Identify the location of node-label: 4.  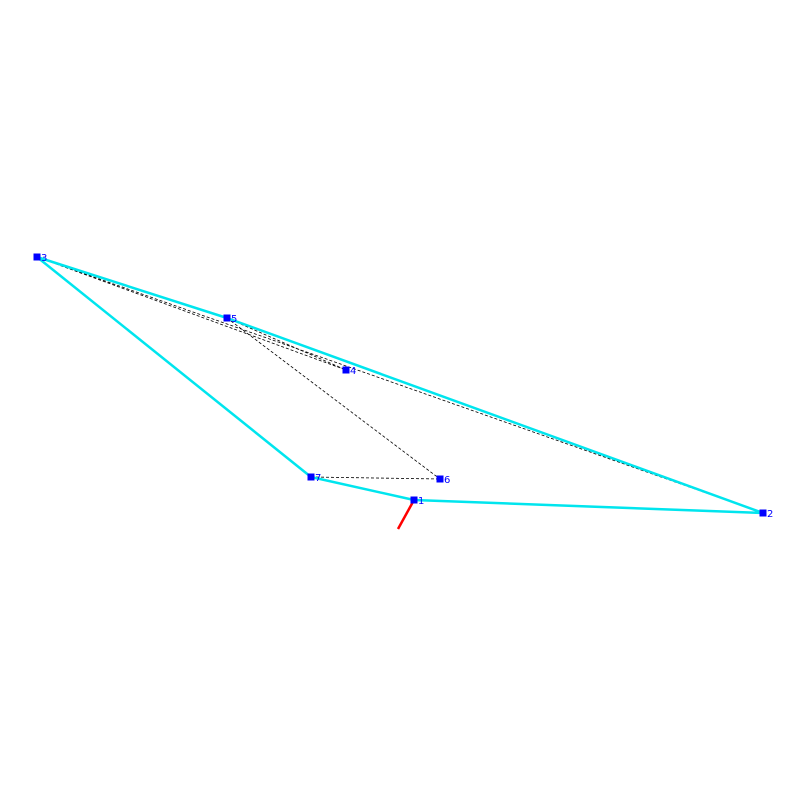
(353, 371).